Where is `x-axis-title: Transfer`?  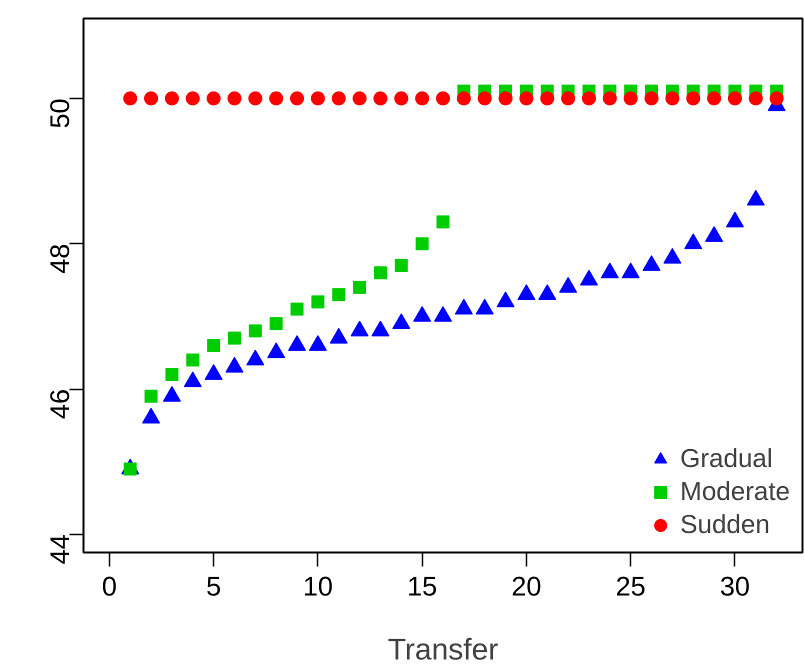 x-axis-title: Transfer is located at coordinates (443, 650).